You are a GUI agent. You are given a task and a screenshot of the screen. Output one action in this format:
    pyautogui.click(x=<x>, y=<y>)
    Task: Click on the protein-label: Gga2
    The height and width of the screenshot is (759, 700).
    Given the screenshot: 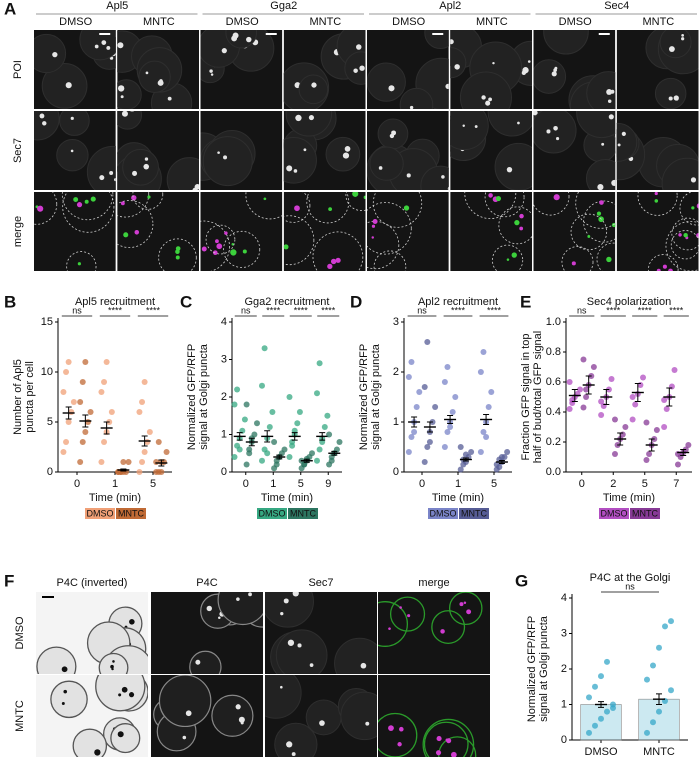 What is the action you would take?
    pyautogui.click(x=283, y=6)
    